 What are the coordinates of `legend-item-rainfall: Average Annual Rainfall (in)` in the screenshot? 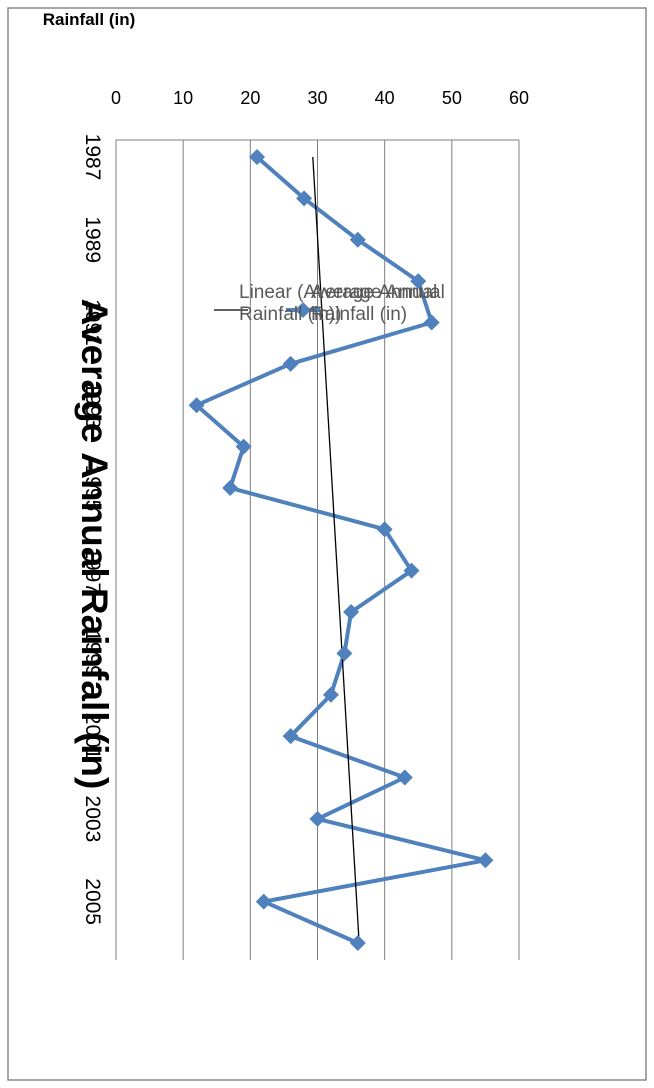 It's located at (365, 303).